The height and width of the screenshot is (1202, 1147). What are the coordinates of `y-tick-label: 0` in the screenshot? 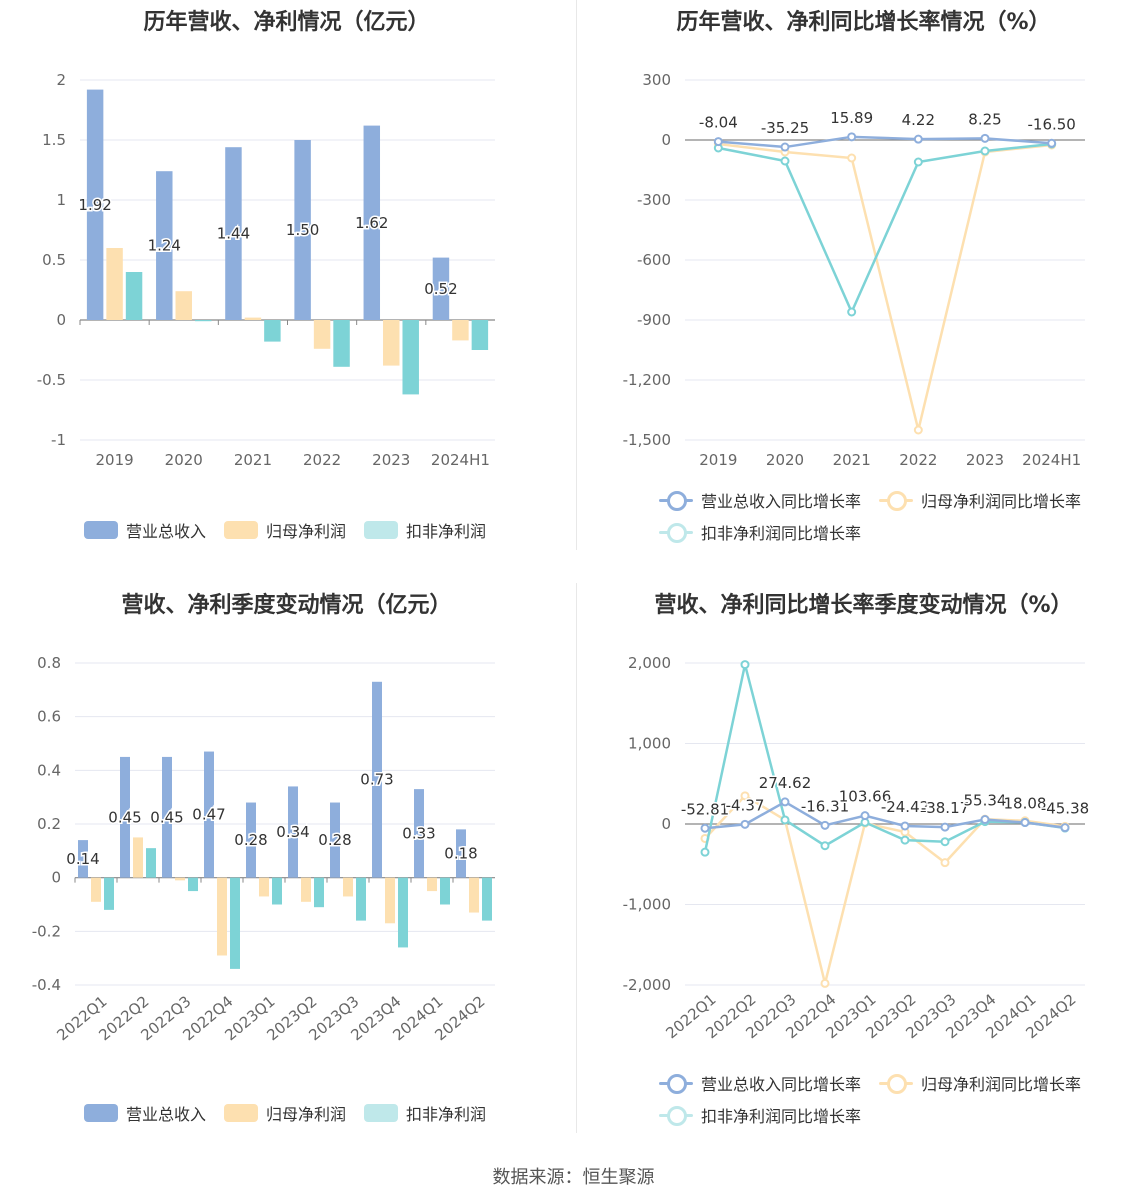 It's located at (56, 878).